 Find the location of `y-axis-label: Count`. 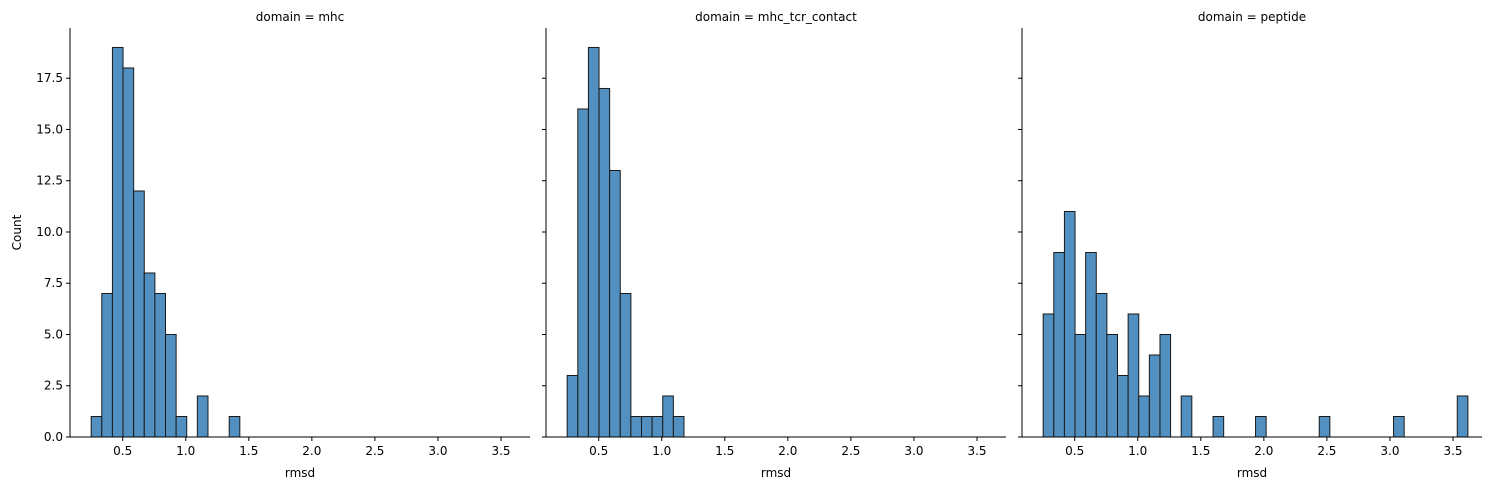

y-axis-label: Count is located at coordinates (17, 232).